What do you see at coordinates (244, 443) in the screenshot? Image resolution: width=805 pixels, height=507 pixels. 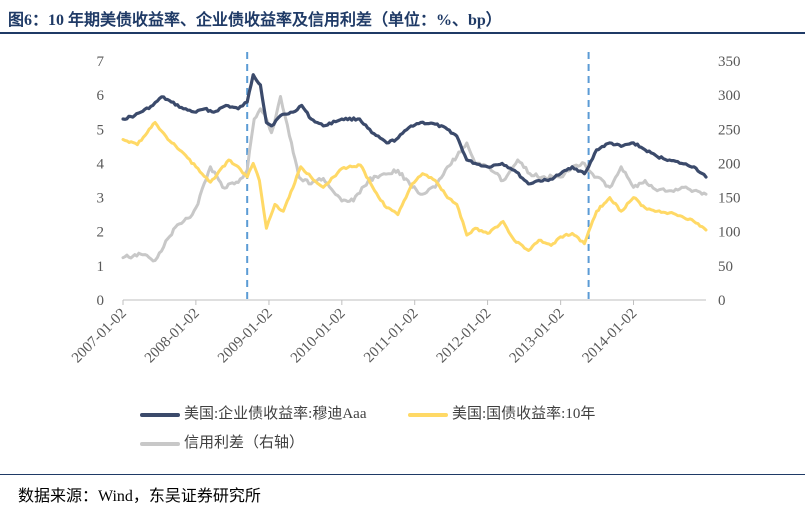 I see `legend-label-spread: 信用利差（右轴）` at bounding box center [244, 443].